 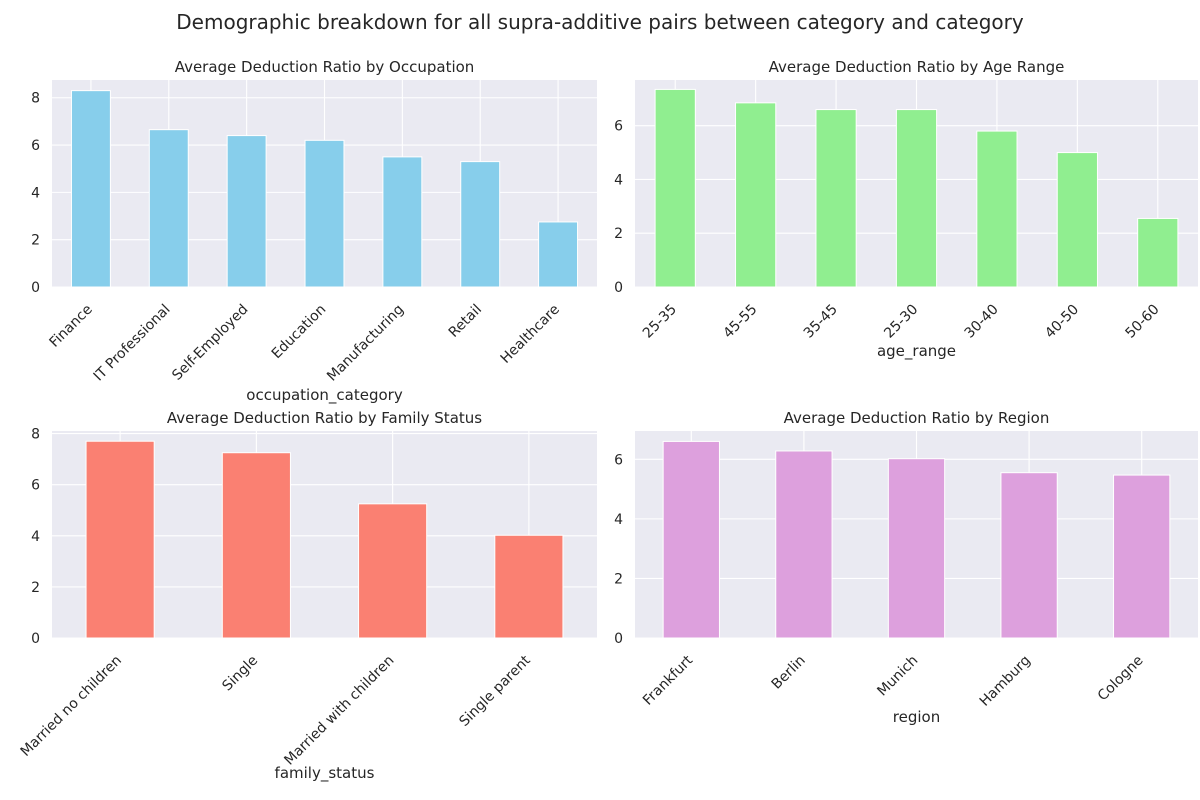 I want to click on x-tick-label: Healthcare, so click(x=530, y=334).